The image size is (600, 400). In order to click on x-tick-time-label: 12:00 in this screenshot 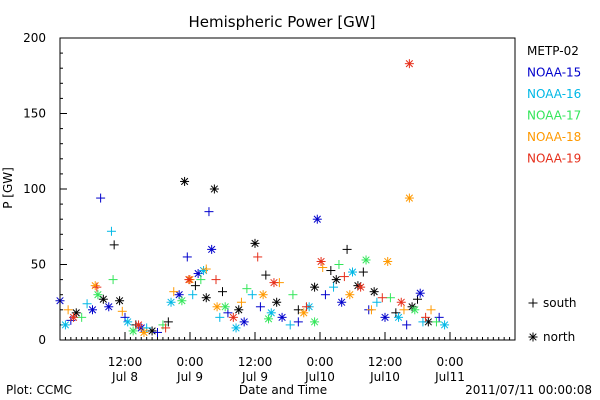, I will do `click(255, 362)`.